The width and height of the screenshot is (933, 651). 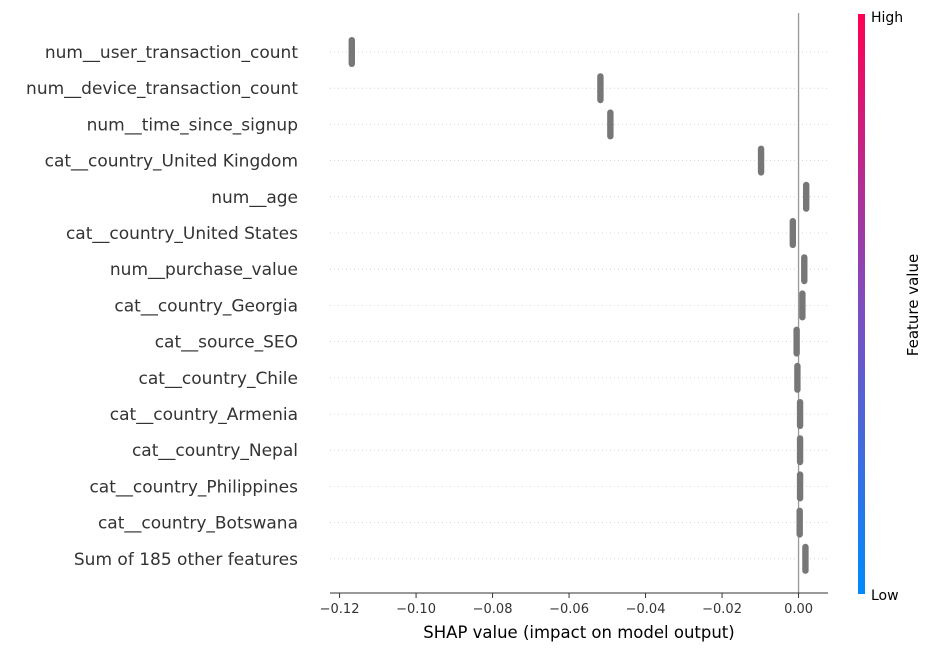 What do you see at coordinates (722, 609) in the screenshot?
I see `x-tick-label: −0.02` at bounding box center [722, 609].